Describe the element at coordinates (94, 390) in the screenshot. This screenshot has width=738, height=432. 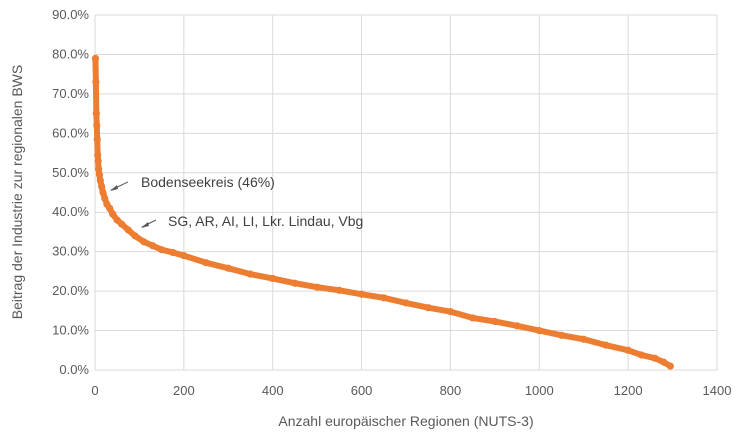
I see `x-tick-label: 0` at that location.